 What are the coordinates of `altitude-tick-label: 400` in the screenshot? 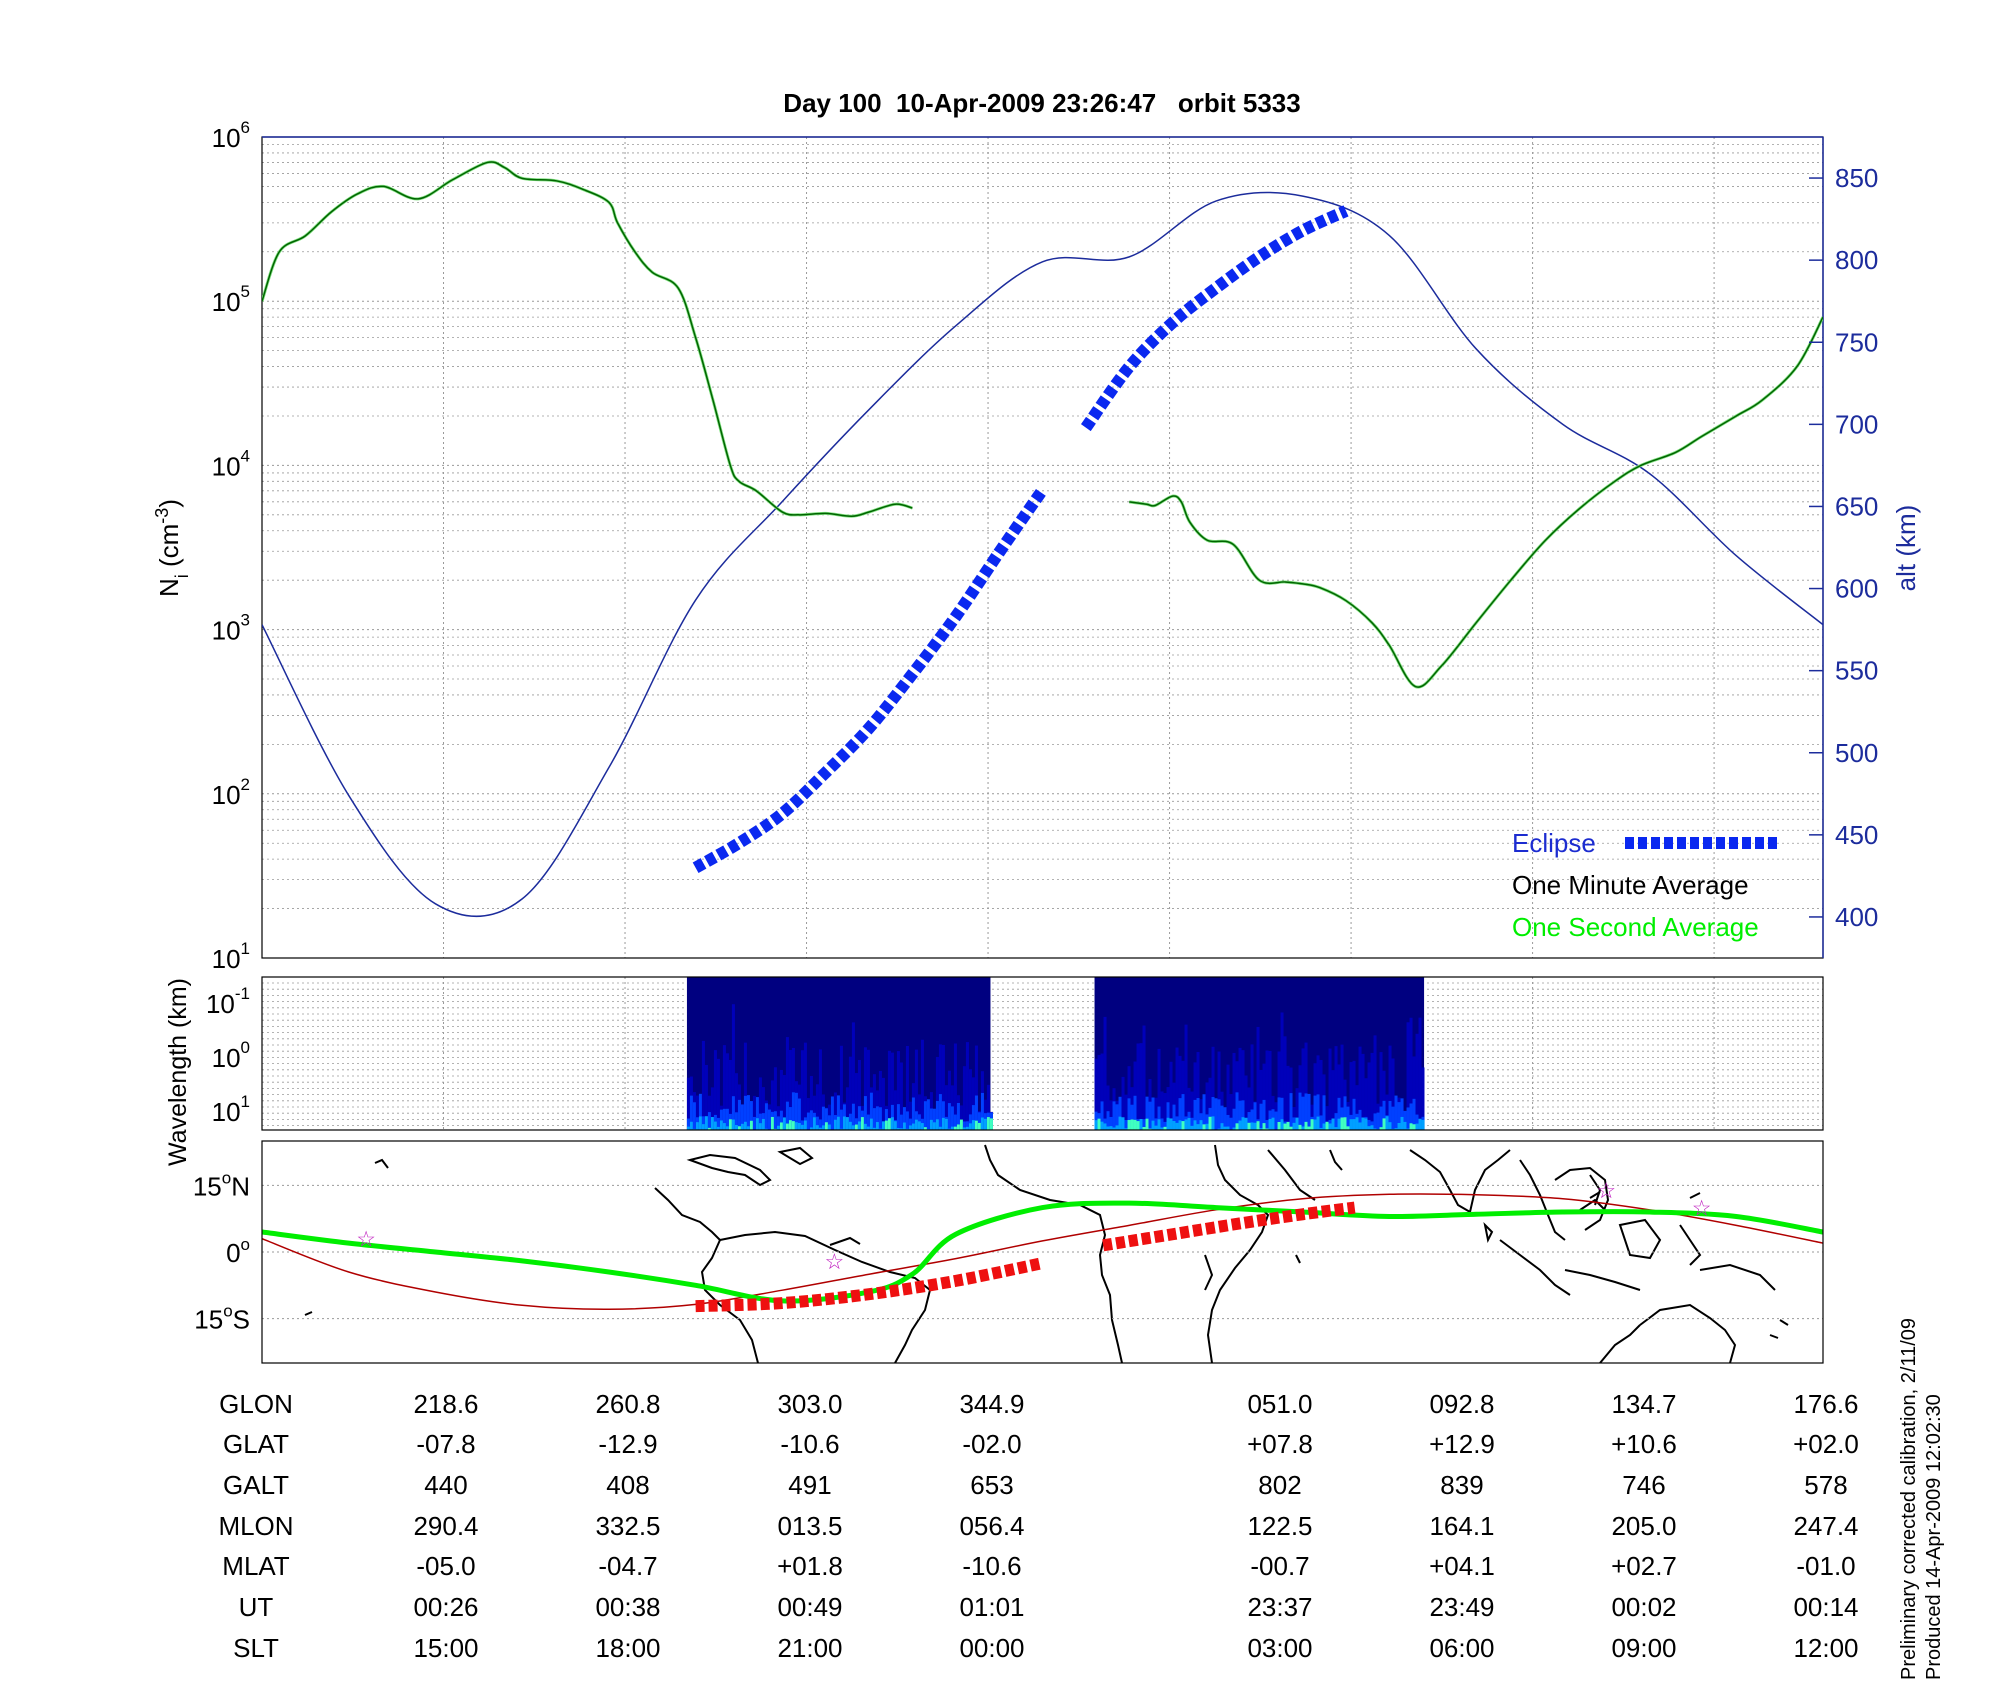 It's located at (1856, 917).